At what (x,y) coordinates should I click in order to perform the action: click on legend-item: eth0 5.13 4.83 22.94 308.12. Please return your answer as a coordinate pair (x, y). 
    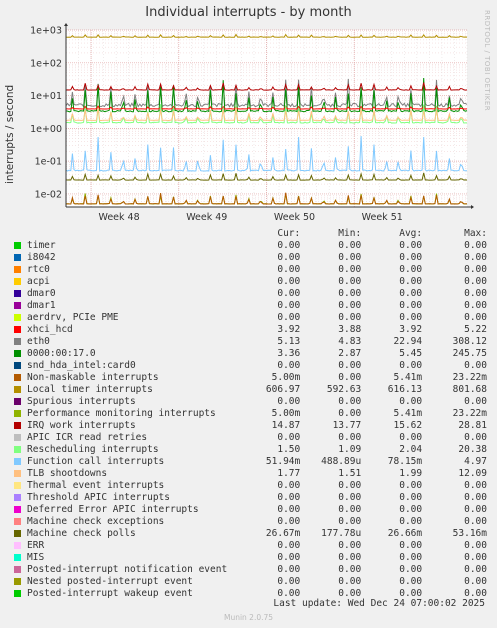
    Looking at the image, I should click on (249, 342).